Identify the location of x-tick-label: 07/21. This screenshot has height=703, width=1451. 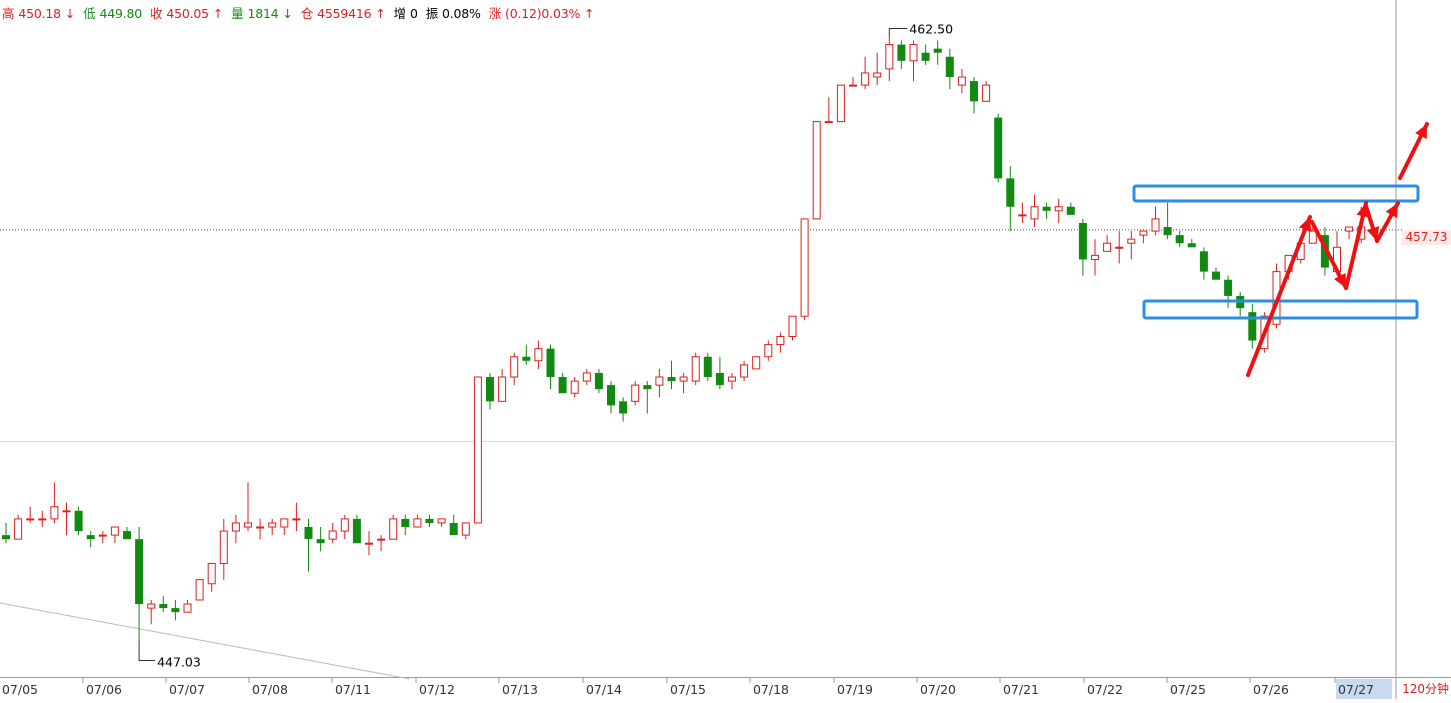
(1021, 689).